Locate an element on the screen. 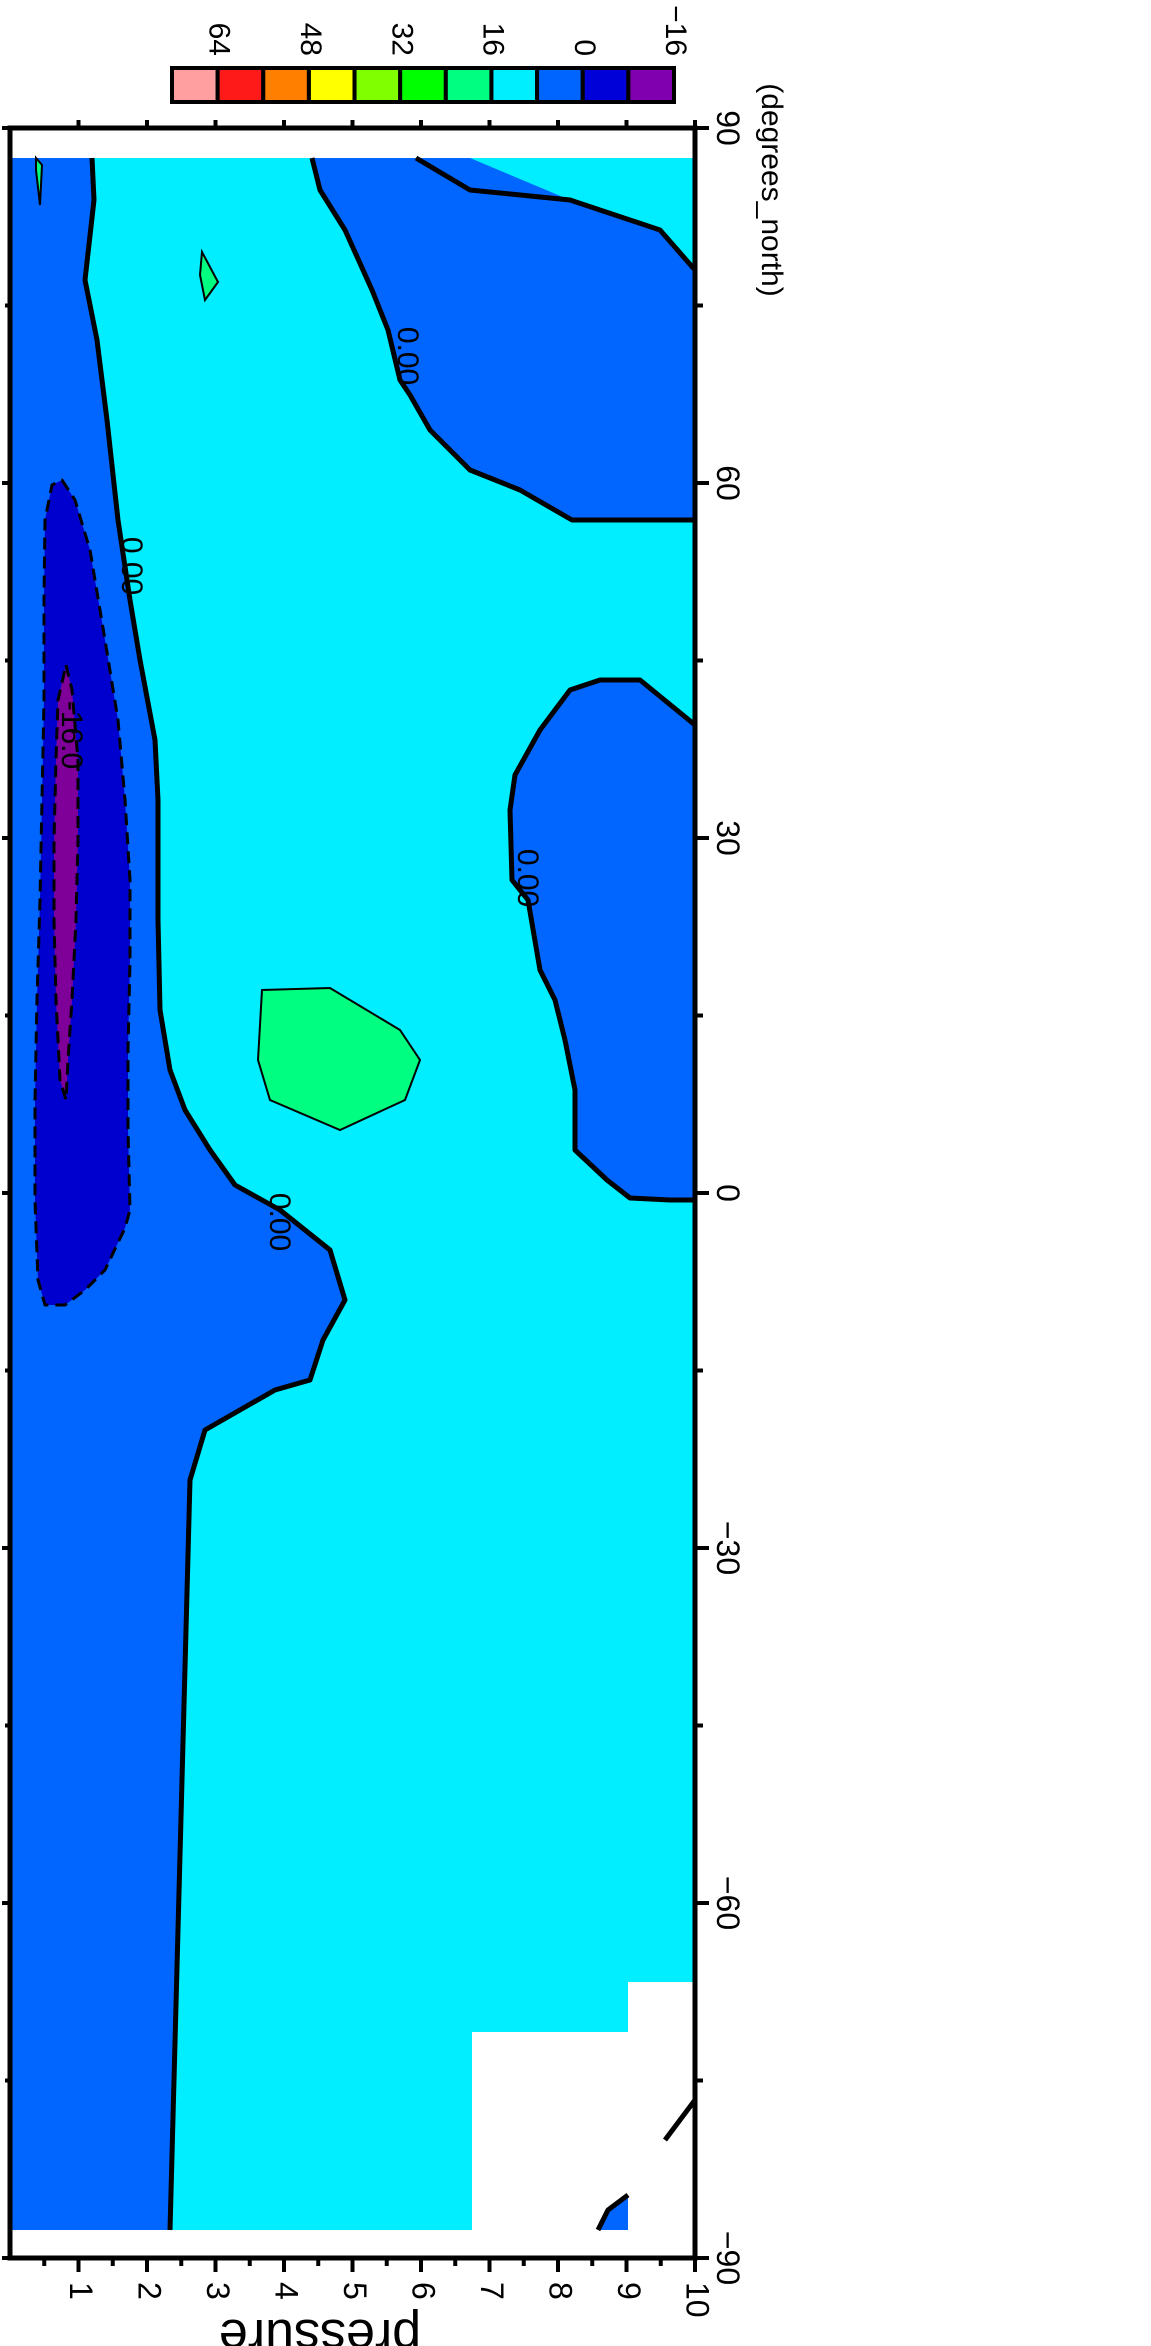 The width and height of the screenshot is (1151, 2346). x-tick-label: 30 is located at coordinates (728, 838).